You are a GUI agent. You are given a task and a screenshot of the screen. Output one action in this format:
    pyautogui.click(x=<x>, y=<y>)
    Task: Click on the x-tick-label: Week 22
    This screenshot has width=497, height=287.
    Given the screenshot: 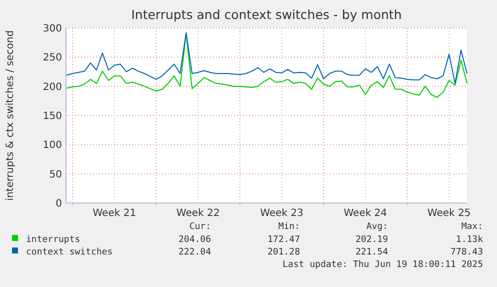 What is the action you would take?
    pyautogui.click(x=198, y=213)
    